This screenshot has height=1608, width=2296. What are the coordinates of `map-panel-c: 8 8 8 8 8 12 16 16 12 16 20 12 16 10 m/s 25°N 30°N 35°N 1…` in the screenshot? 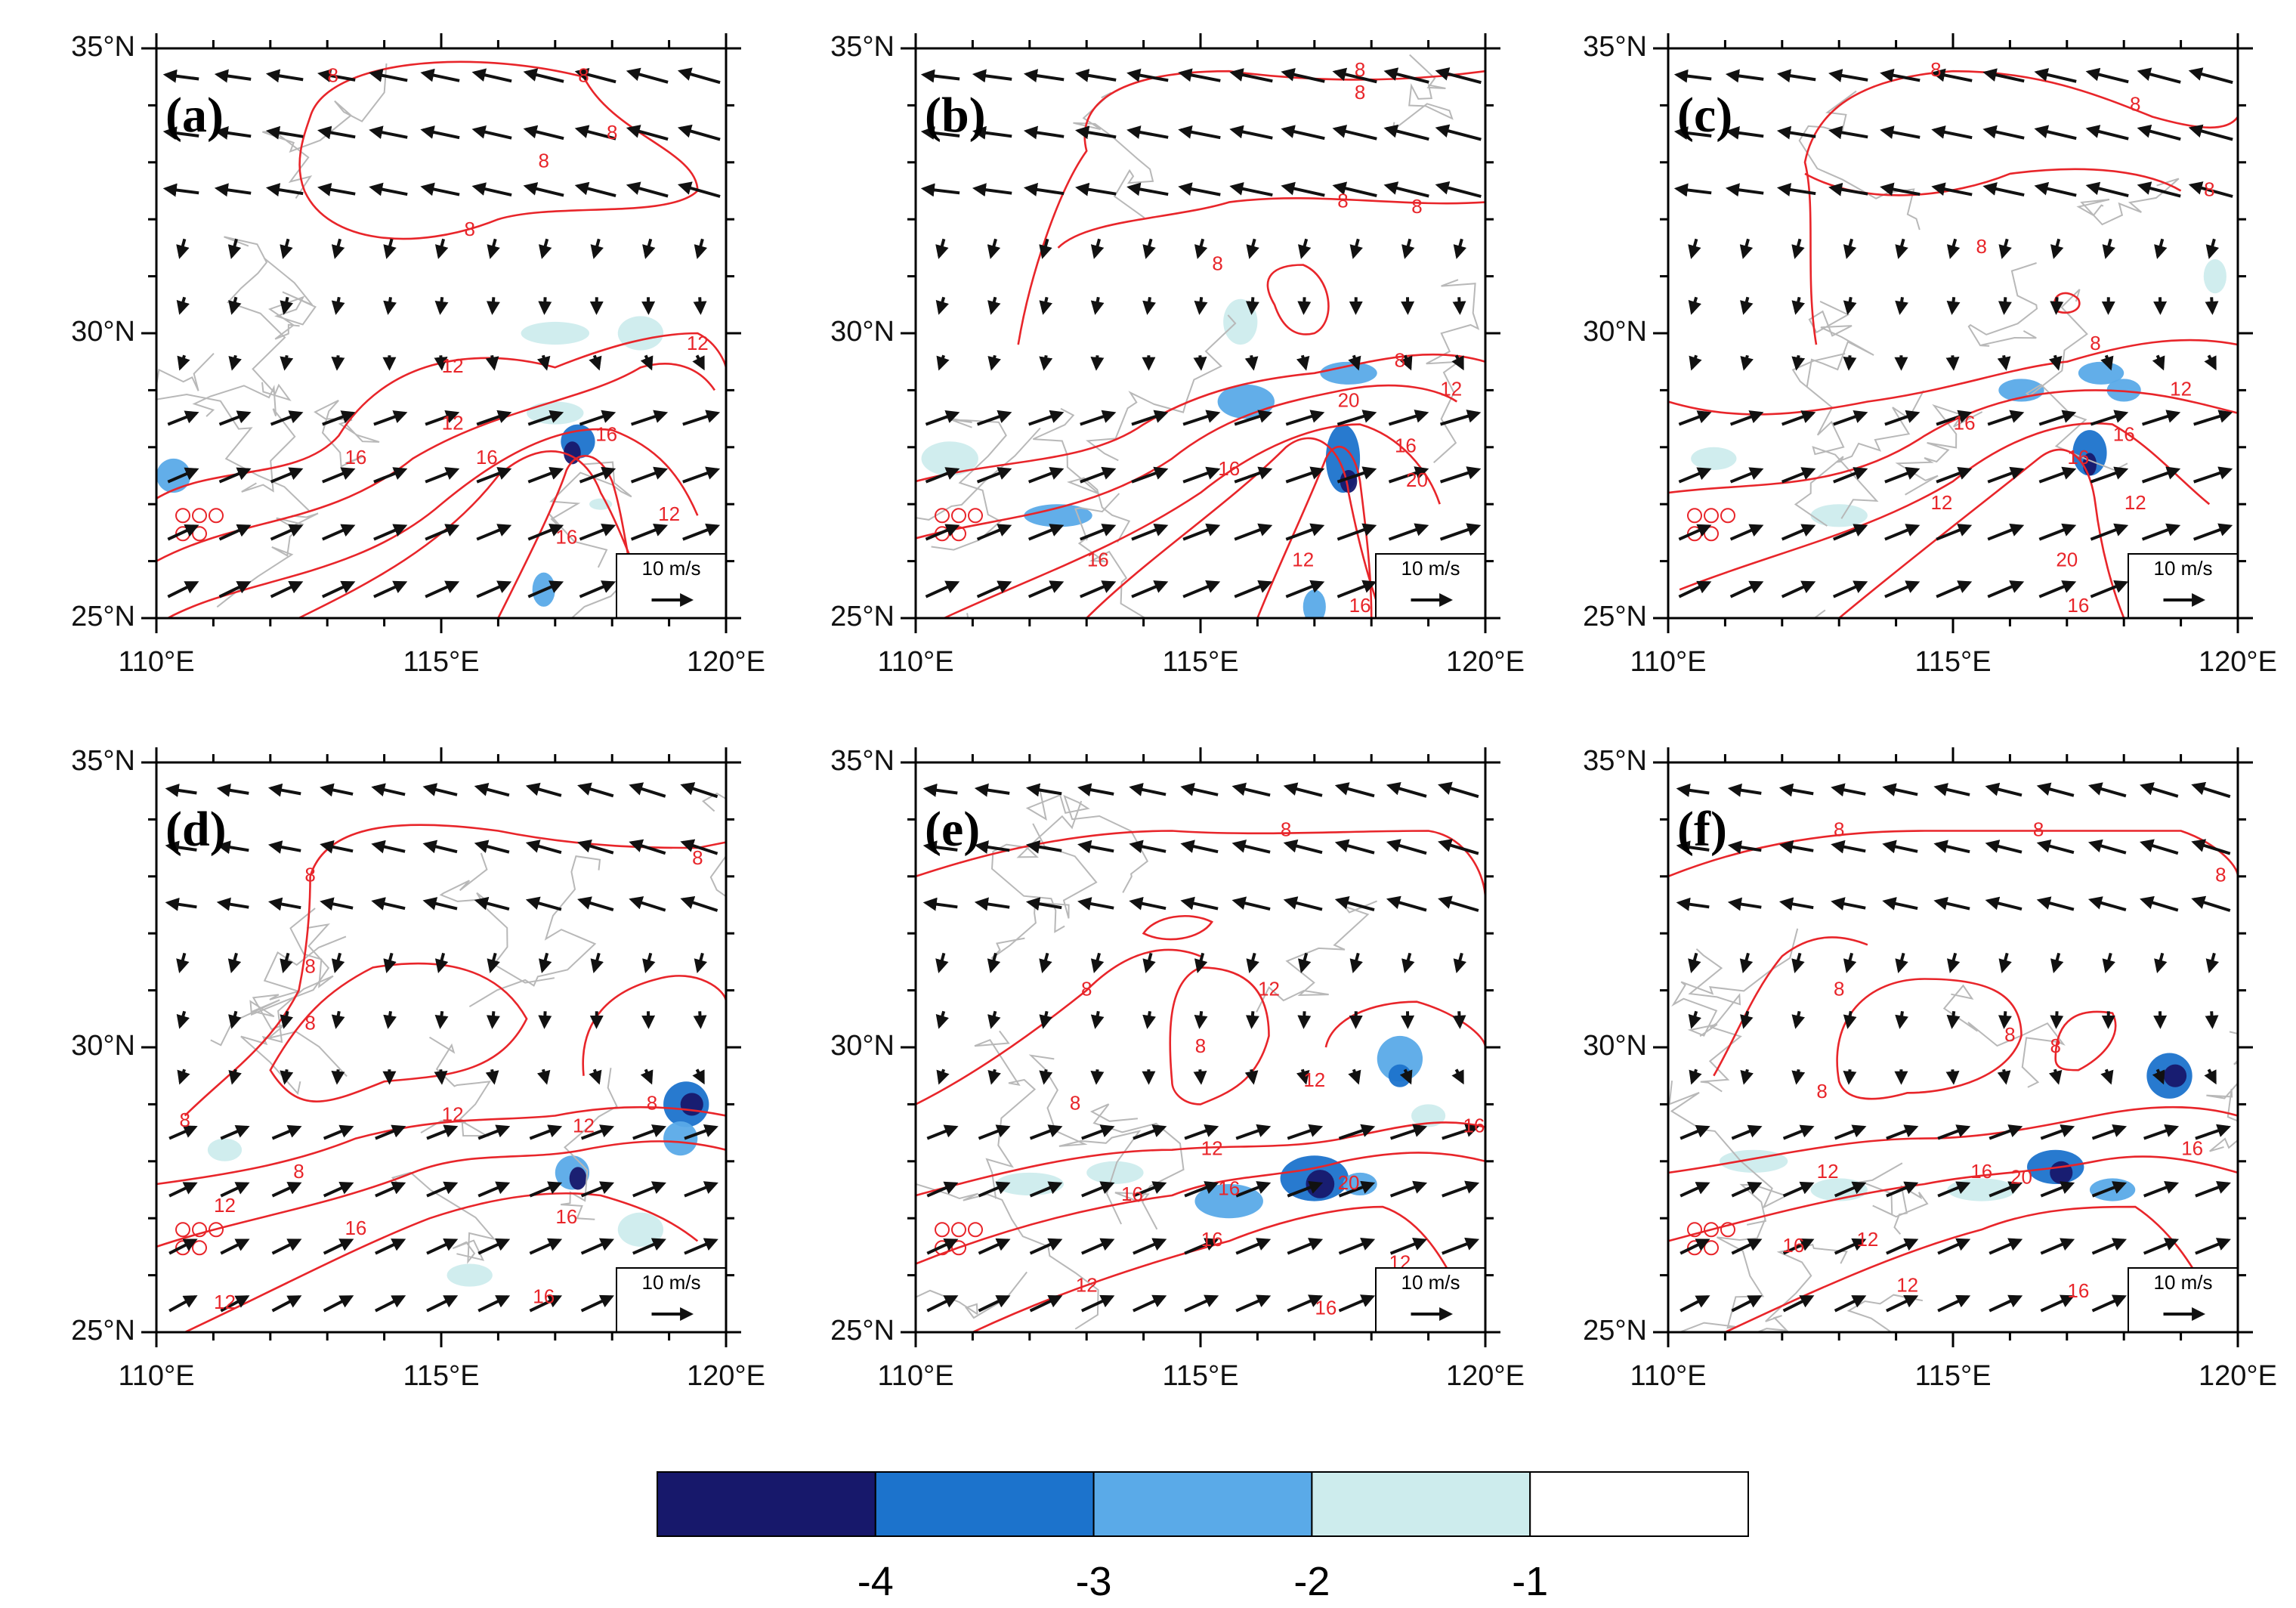 It's located at (1930, 354).